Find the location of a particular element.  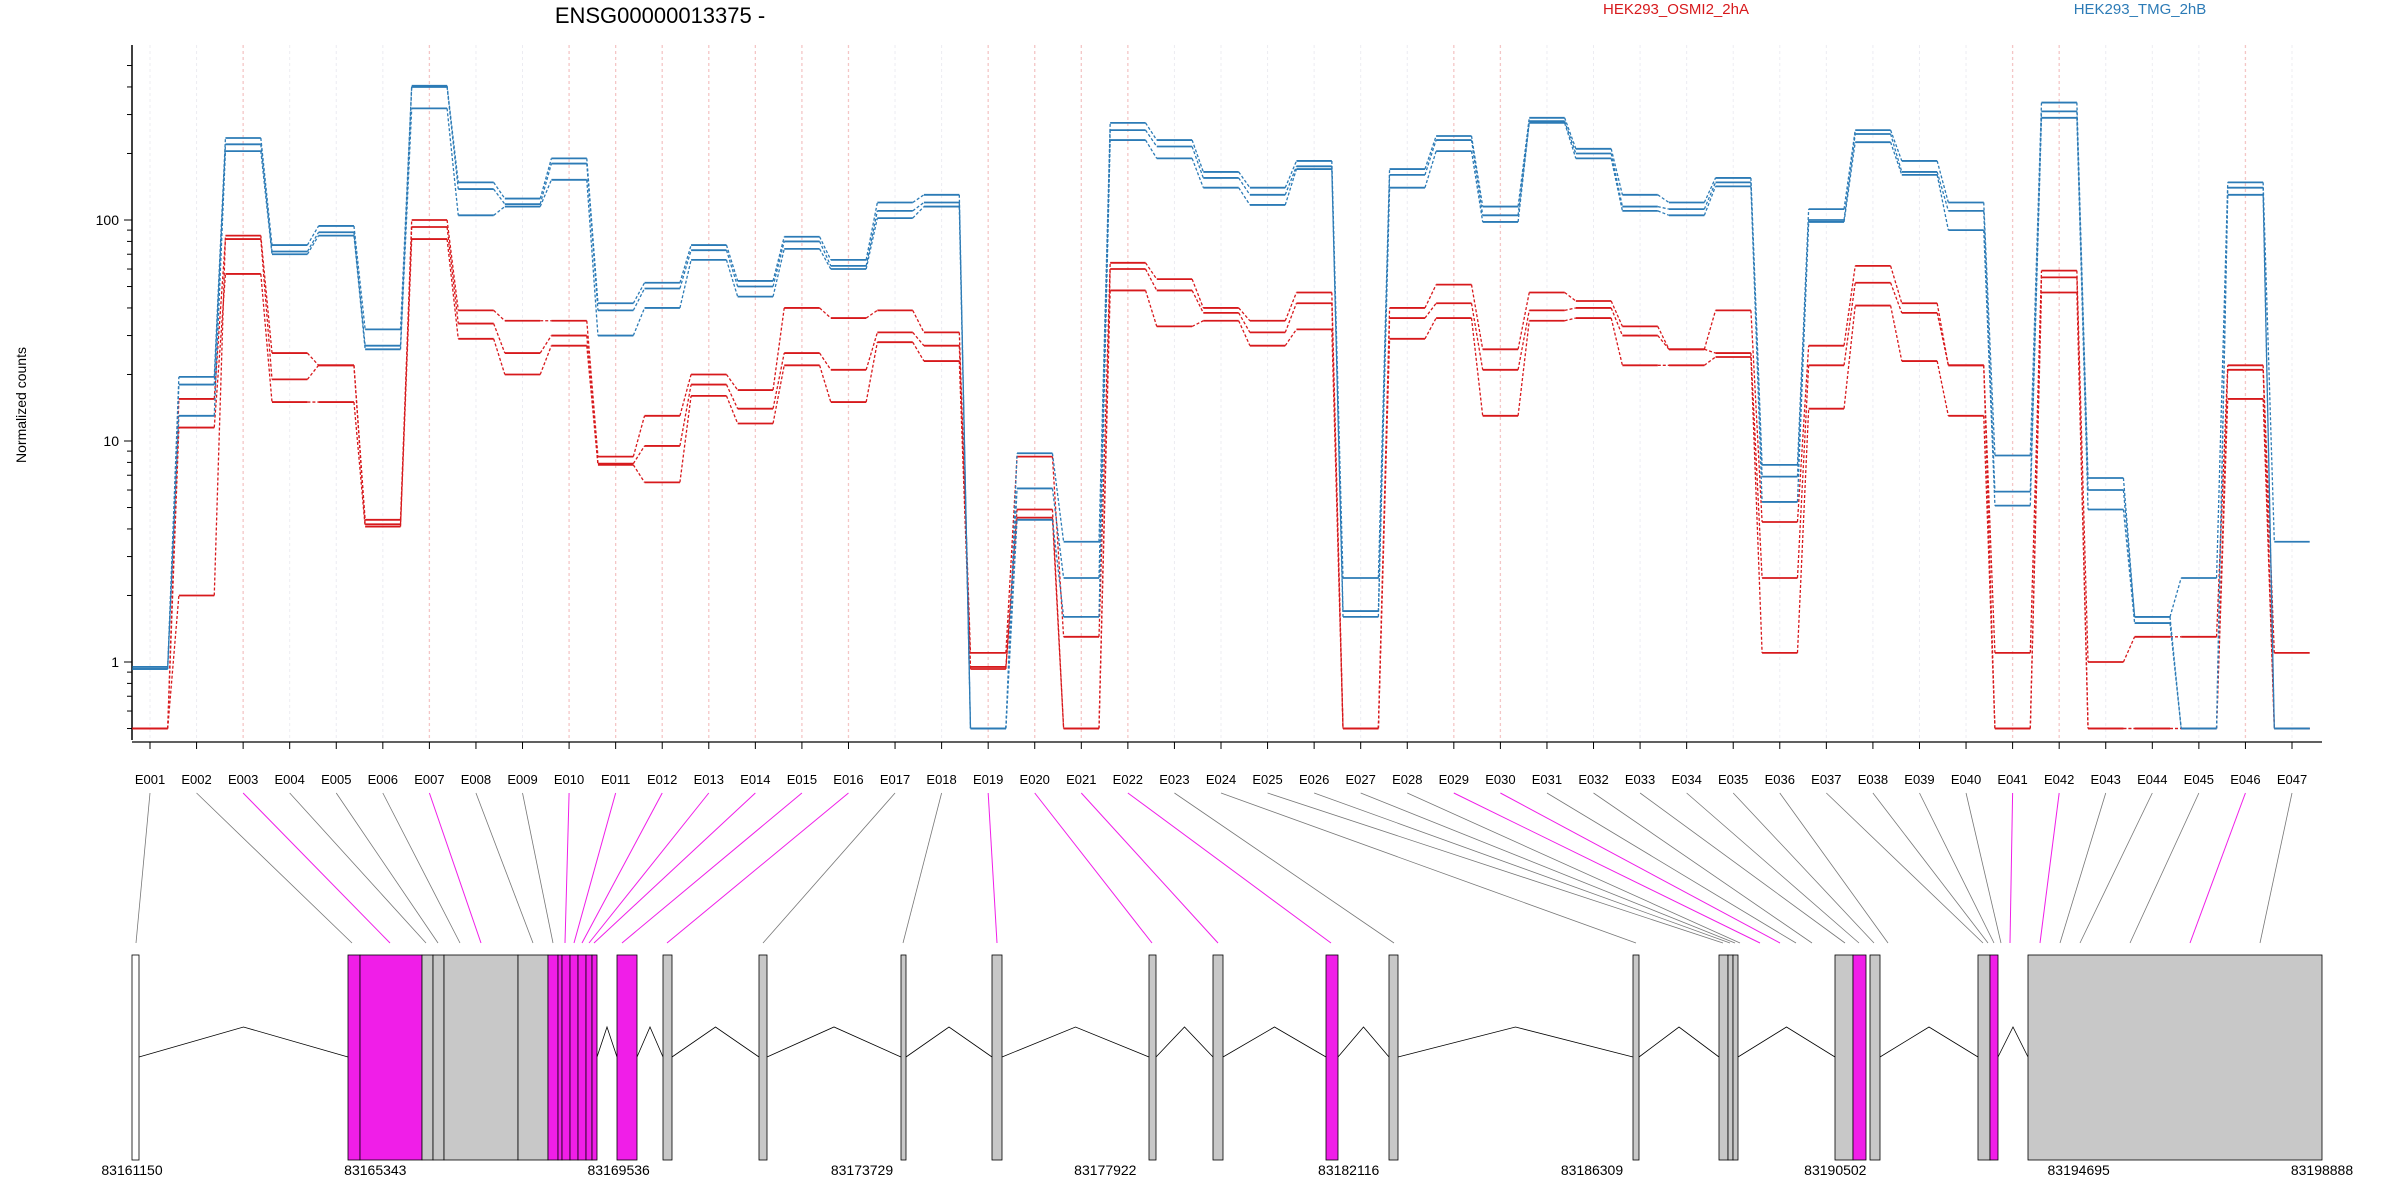

genomic-coordinate-label: 83198888 is located at coordinates (2322, 1170).